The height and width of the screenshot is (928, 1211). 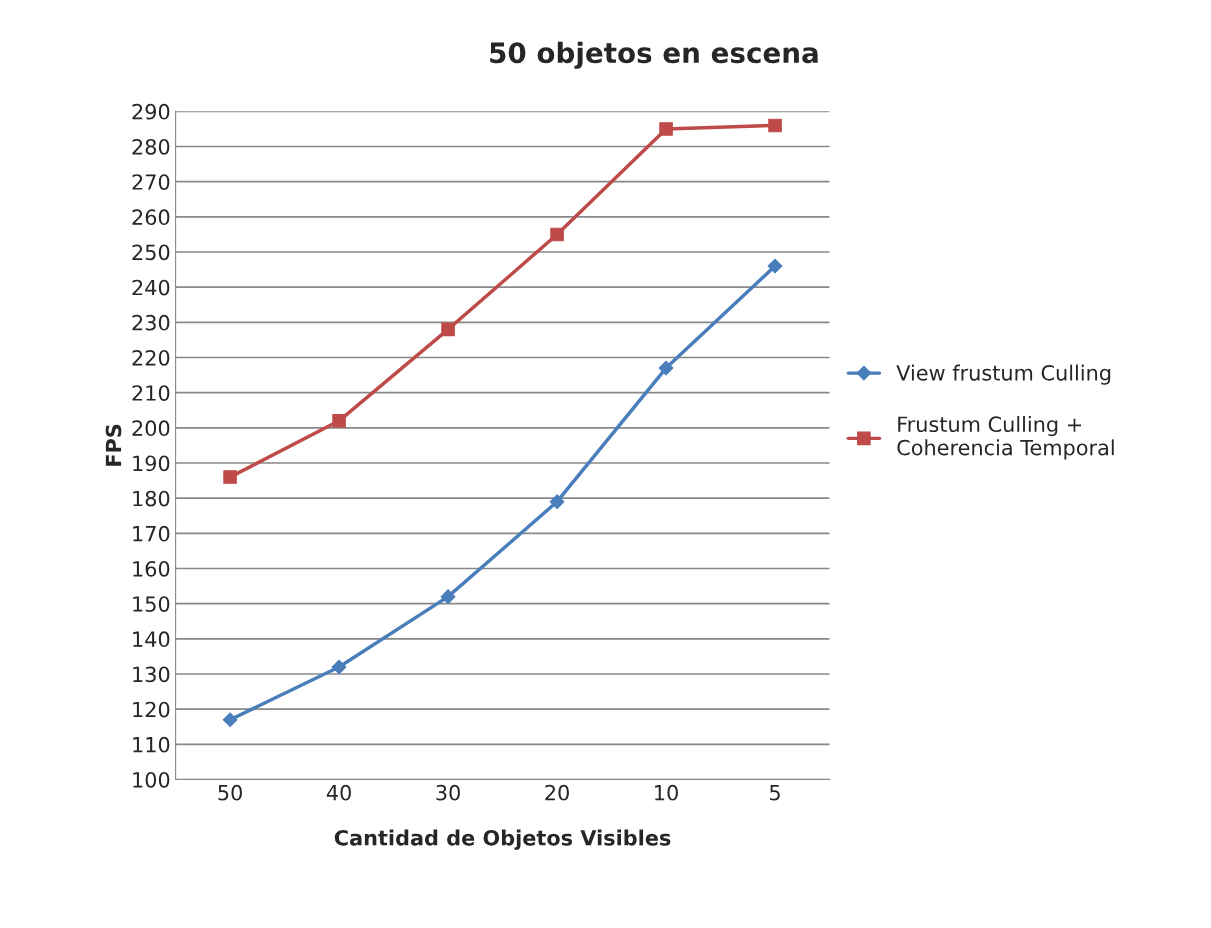 I want to click on y-tick-label: 100, so click(x=151, y=779).